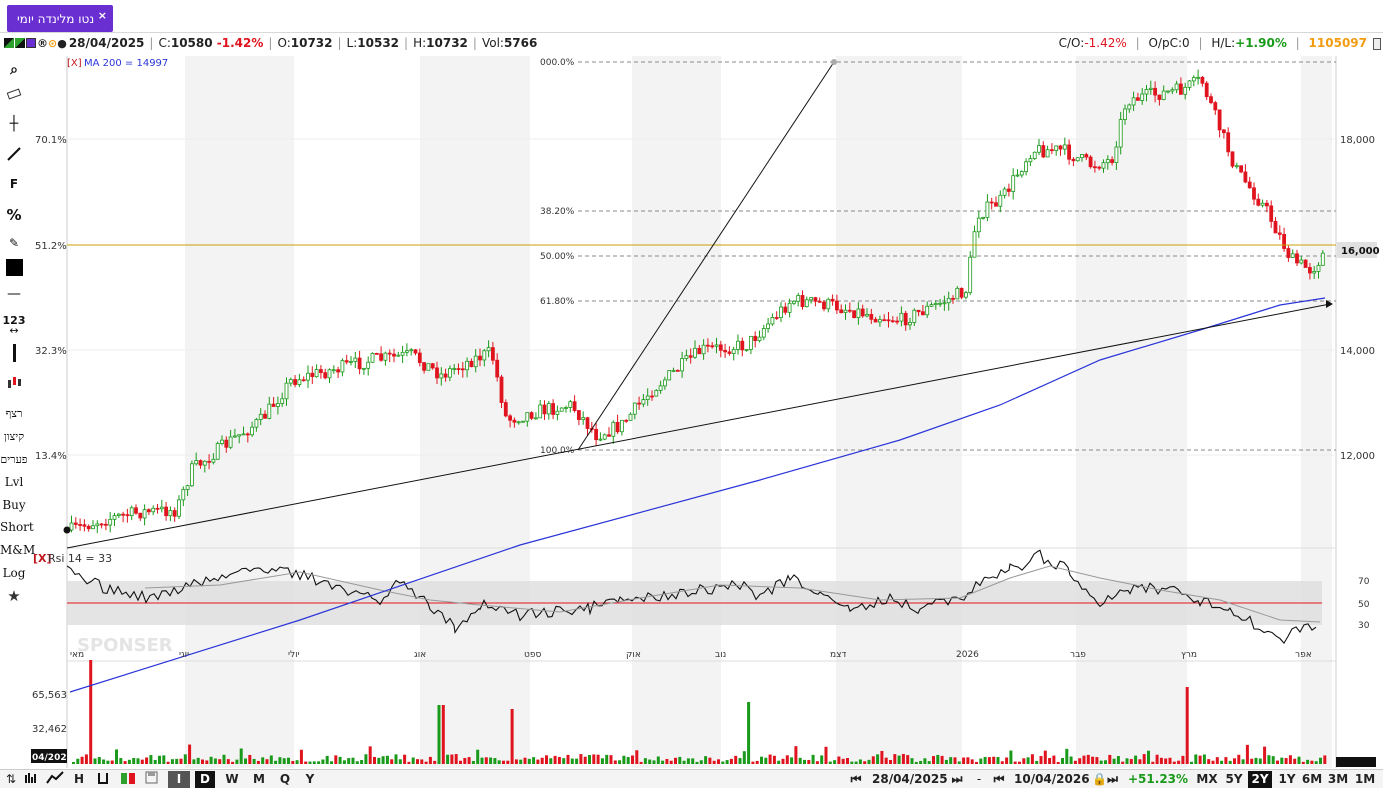 This screenshot has width=1383, height=788. Describe the element at coordinates (1052, 779) in the screenshot. I see `end-date: 10/04/2026` at that location.